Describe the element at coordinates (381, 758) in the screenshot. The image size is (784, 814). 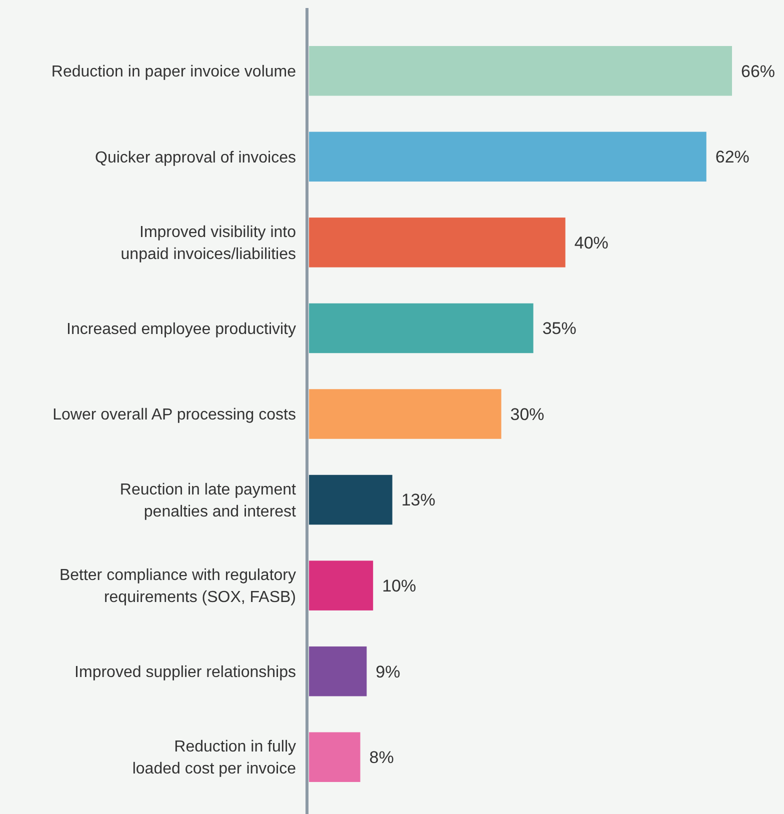
I see `data-label: 8%` at that location.